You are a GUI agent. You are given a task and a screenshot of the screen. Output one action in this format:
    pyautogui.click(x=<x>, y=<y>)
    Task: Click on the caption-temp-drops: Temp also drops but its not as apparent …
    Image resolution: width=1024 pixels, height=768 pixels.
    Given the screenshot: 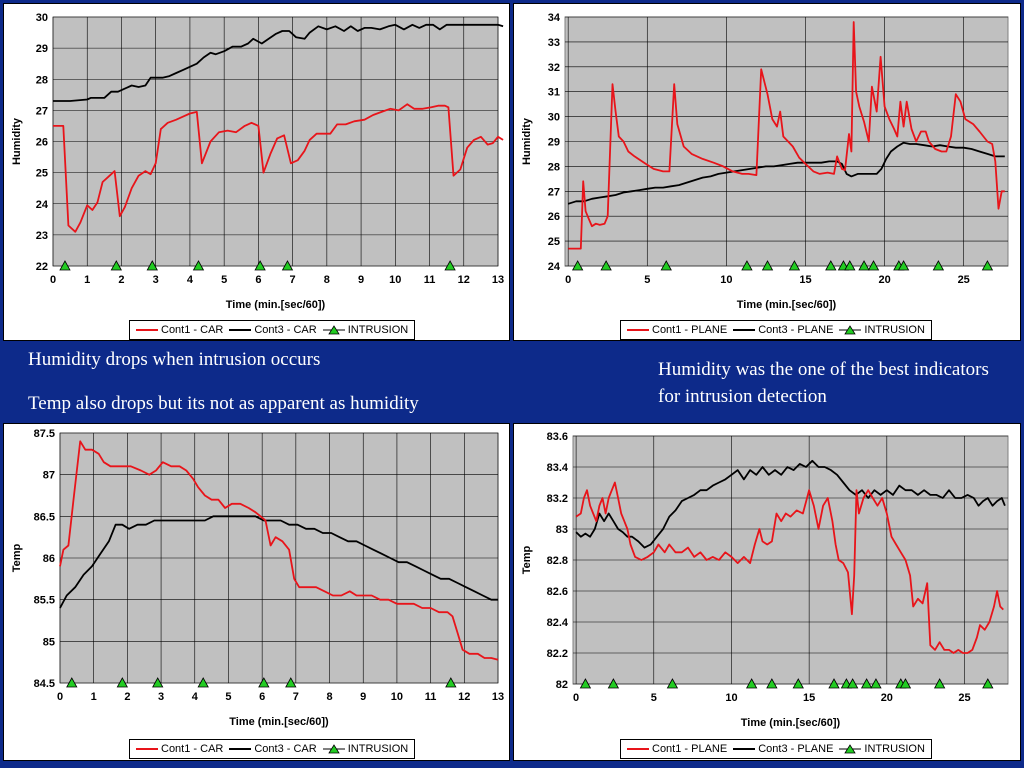 What is the action you would take?
    pyautogui.click(x=223, y=403)
    